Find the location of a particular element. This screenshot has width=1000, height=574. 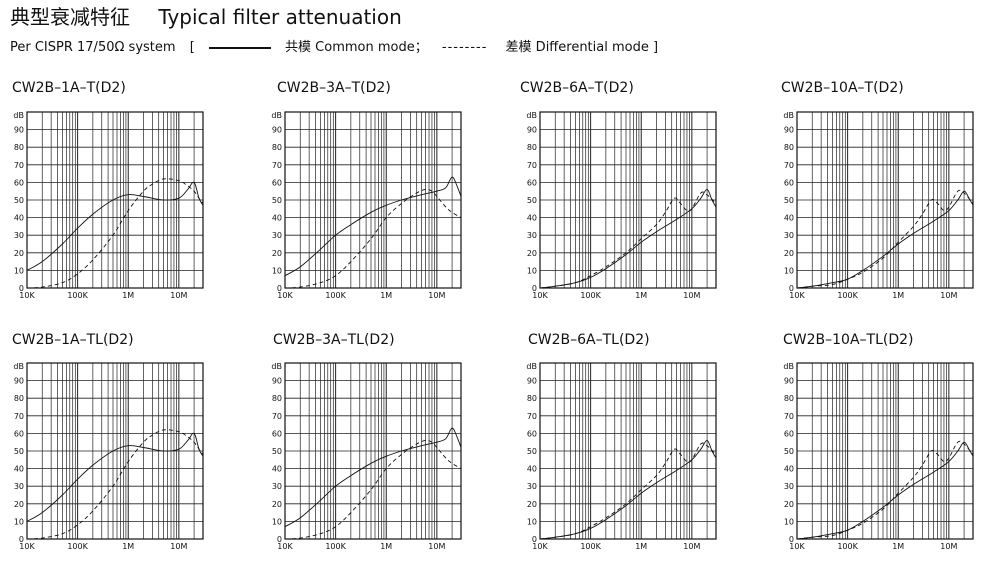

chart-title: CW2B–1A–TL(D2) is located at coordinates (73, 340).